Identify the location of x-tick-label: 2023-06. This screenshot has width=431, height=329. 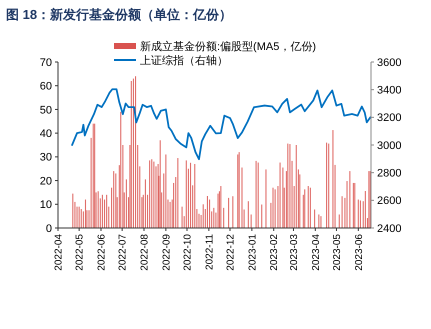
(359, 252).